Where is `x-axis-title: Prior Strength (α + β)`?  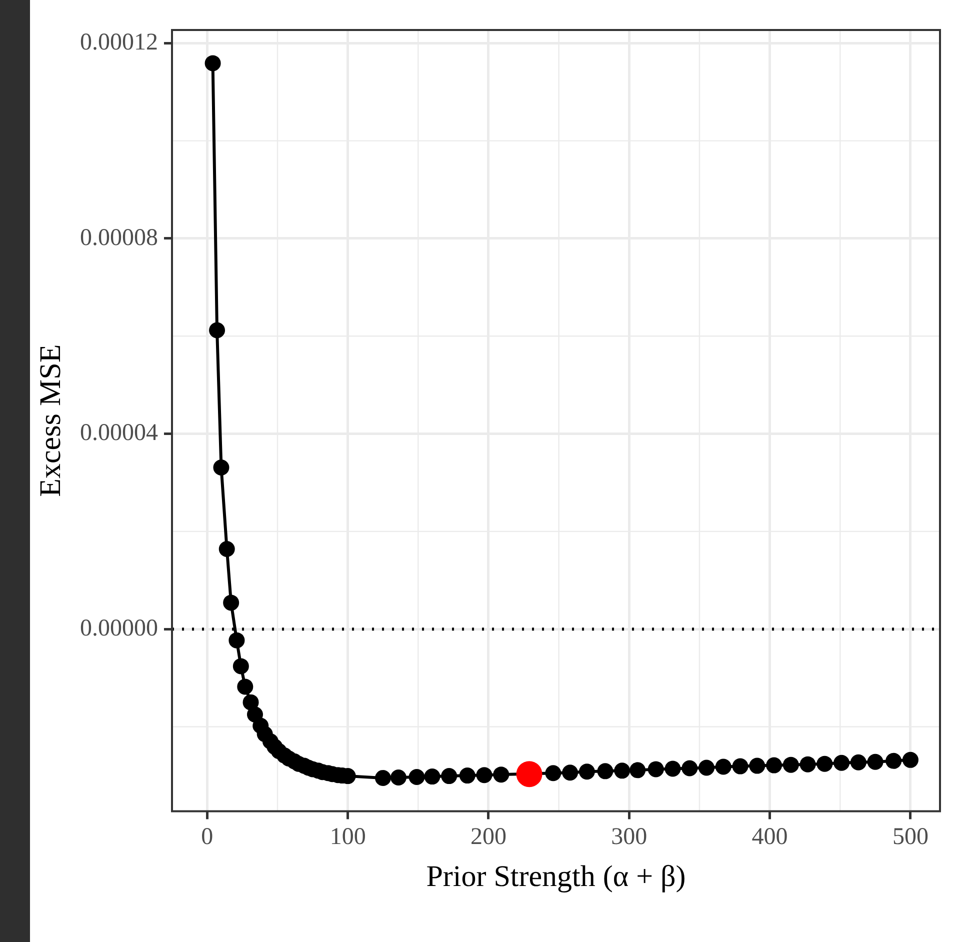 x-axis-title: Prior Strength (α + β) is located at coordinates (556, 876).